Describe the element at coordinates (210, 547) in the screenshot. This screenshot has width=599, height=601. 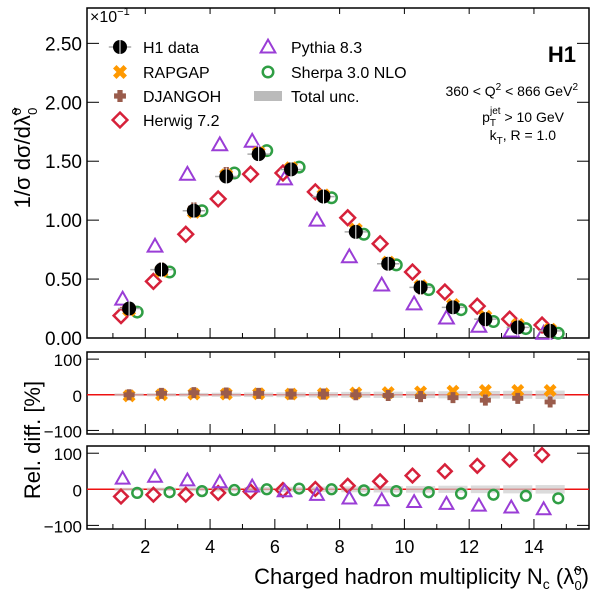
I see `x-tick-label-1: 4` at that location.